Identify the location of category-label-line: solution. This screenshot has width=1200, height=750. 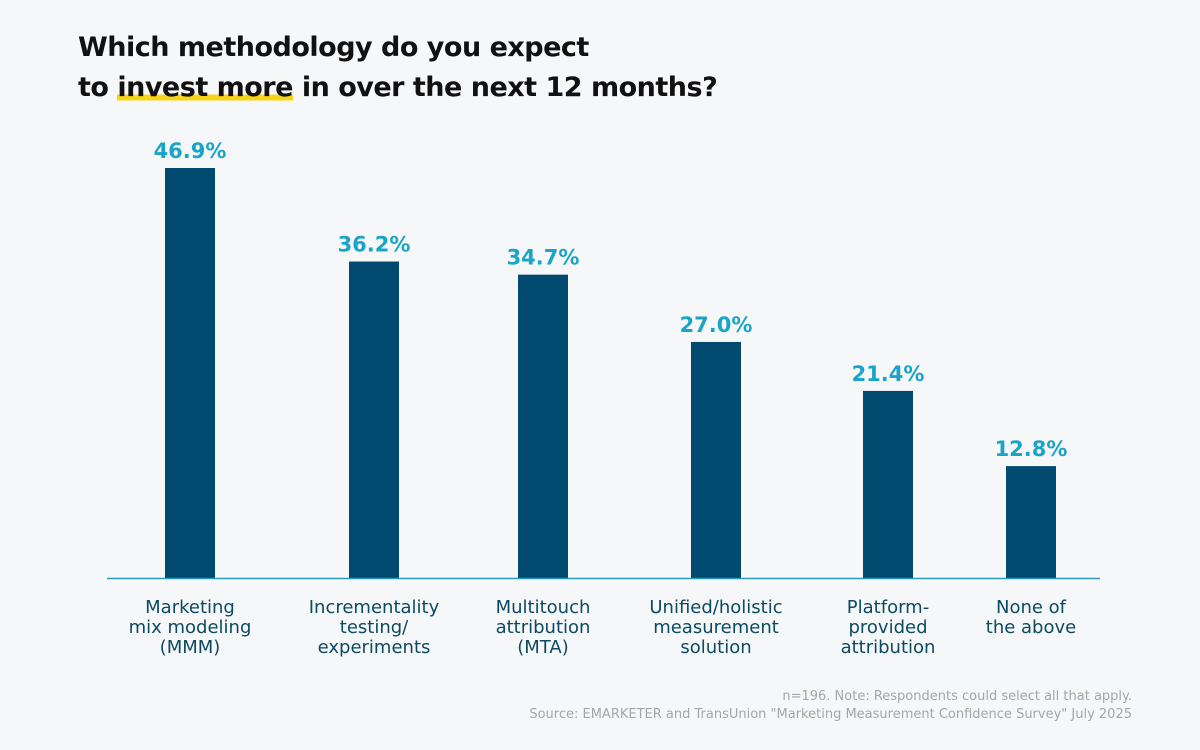
(716, 647).